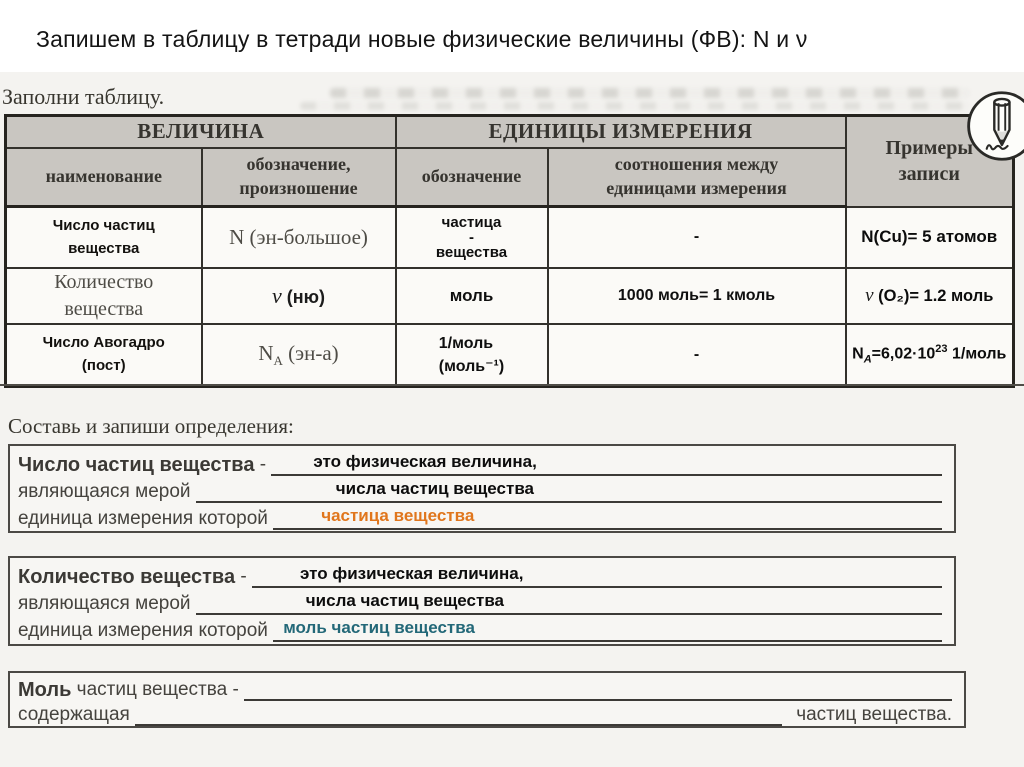  What do you see at coordinates (620, 131) in the screenshot?
I see `header-units: ЕДИНИЦЫ ИЗМЕРЕНИЯ` at bounding box center [620, 131].